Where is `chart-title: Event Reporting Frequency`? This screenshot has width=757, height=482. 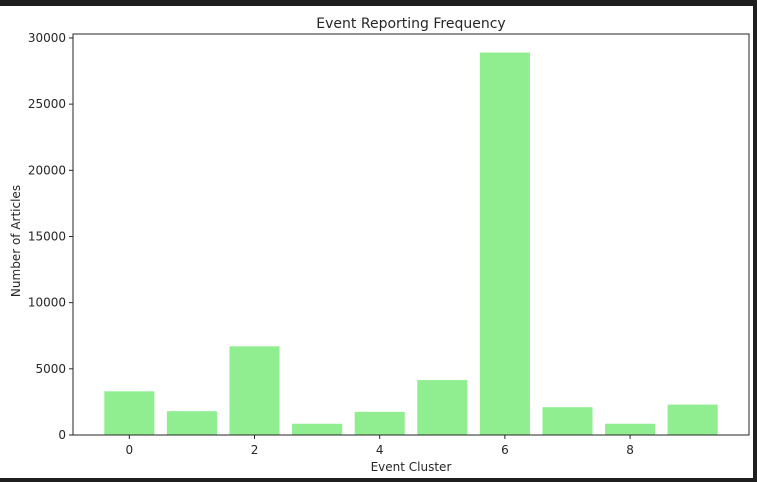
chart-title: Event Reporting Frequency is located at coordinates (410, 24).